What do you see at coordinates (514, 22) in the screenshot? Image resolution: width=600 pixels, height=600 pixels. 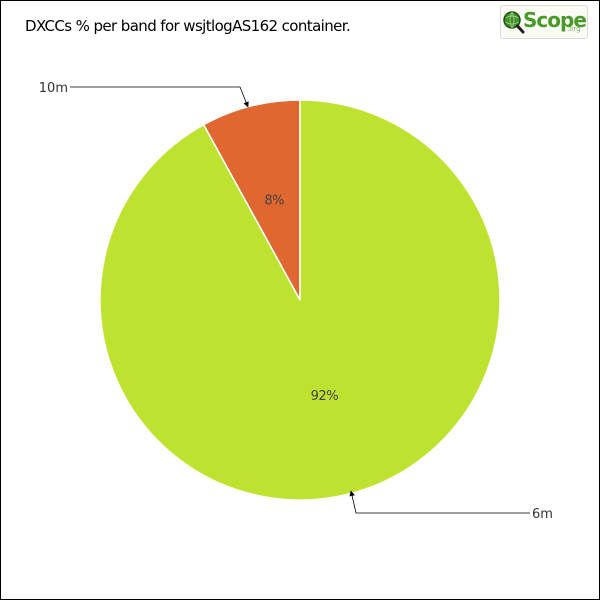 I see `magnifier-globe-icon` at bounding box center [514, 22].